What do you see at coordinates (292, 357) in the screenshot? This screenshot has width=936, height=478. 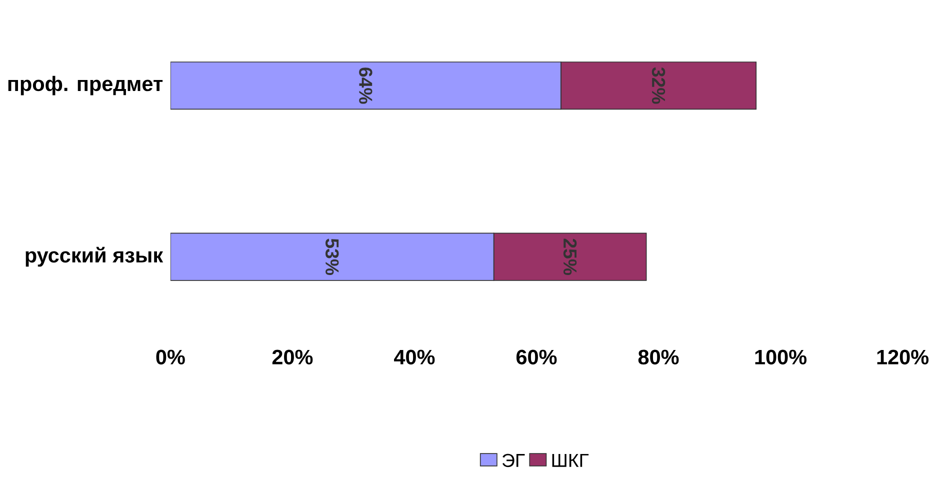 I see `x-tick-label: 20%` at bounding box center [292, 357].